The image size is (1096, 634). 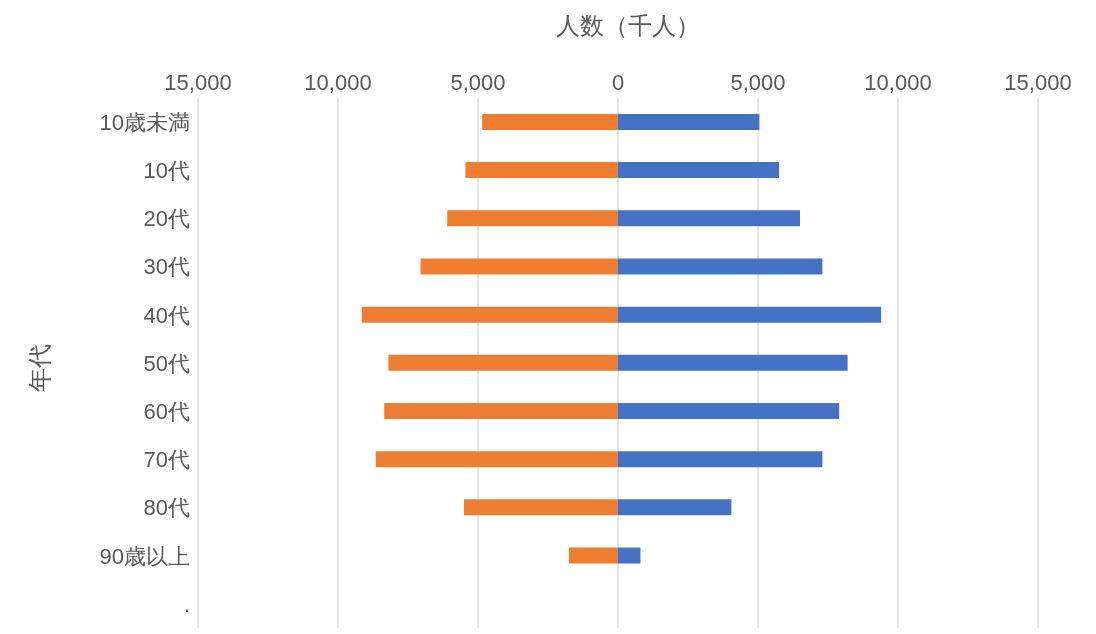 What do you see at coordinates (166, 267) in the screenshot?
I see `y-tick-label: 30代` at bounding box center [166, 267].